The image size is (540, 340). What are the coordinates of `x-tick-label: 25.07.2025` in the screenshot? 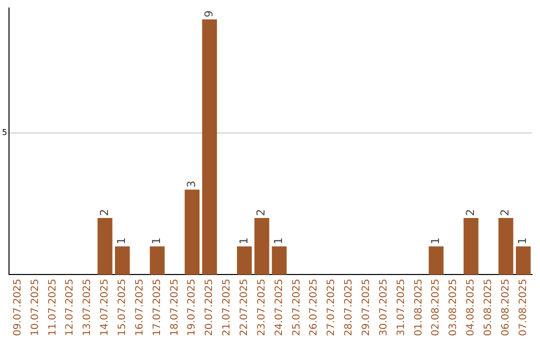 It's located at (296, 307).